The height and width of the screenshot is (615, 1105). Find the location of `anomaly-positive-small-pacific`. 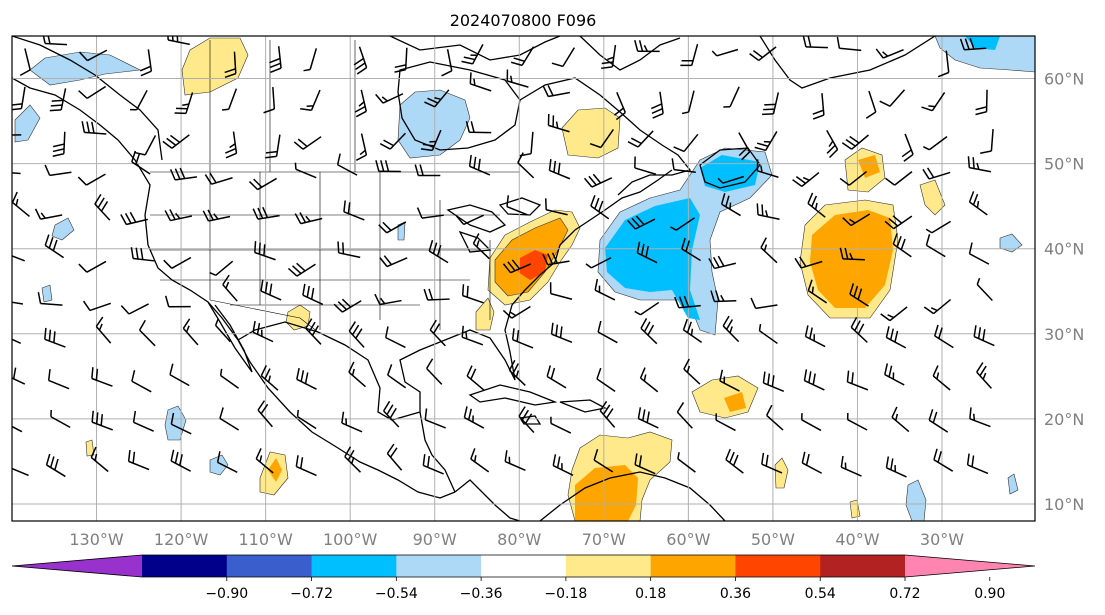

anomaly-positive-small-pacific is located at coordinates (90, 448).